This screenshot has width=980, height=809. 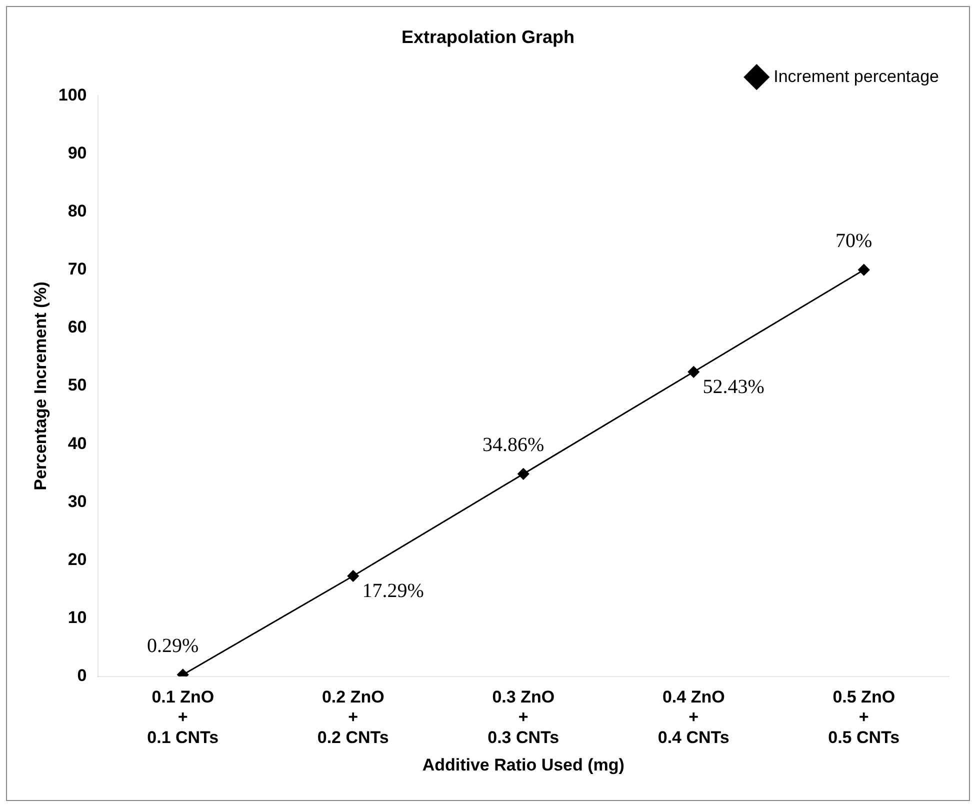 What do you see at coordinates (77, 618) in the screenshot?
I see `y-tick-label: 10` at bounding box center [77, 618].